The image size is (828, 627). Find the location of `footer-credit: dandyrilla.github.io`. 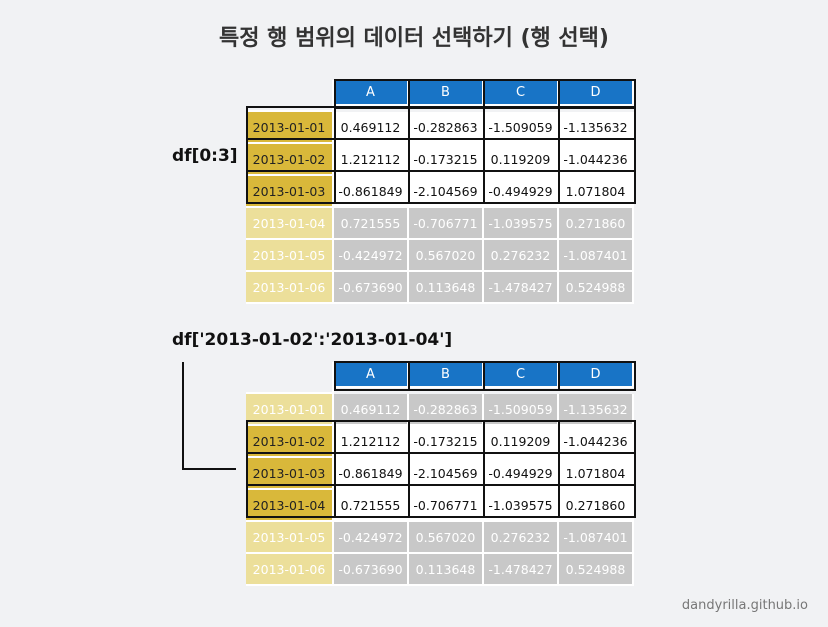

footer-credit: dandyrilla.github.io is located at coordinates (744, 605).